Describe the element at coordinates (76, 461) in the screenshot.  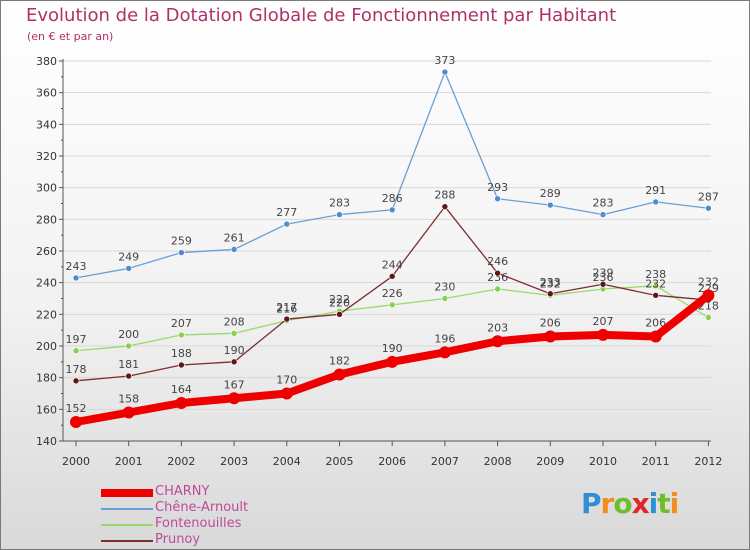
I see `x-tick-label: 2000` at that location.